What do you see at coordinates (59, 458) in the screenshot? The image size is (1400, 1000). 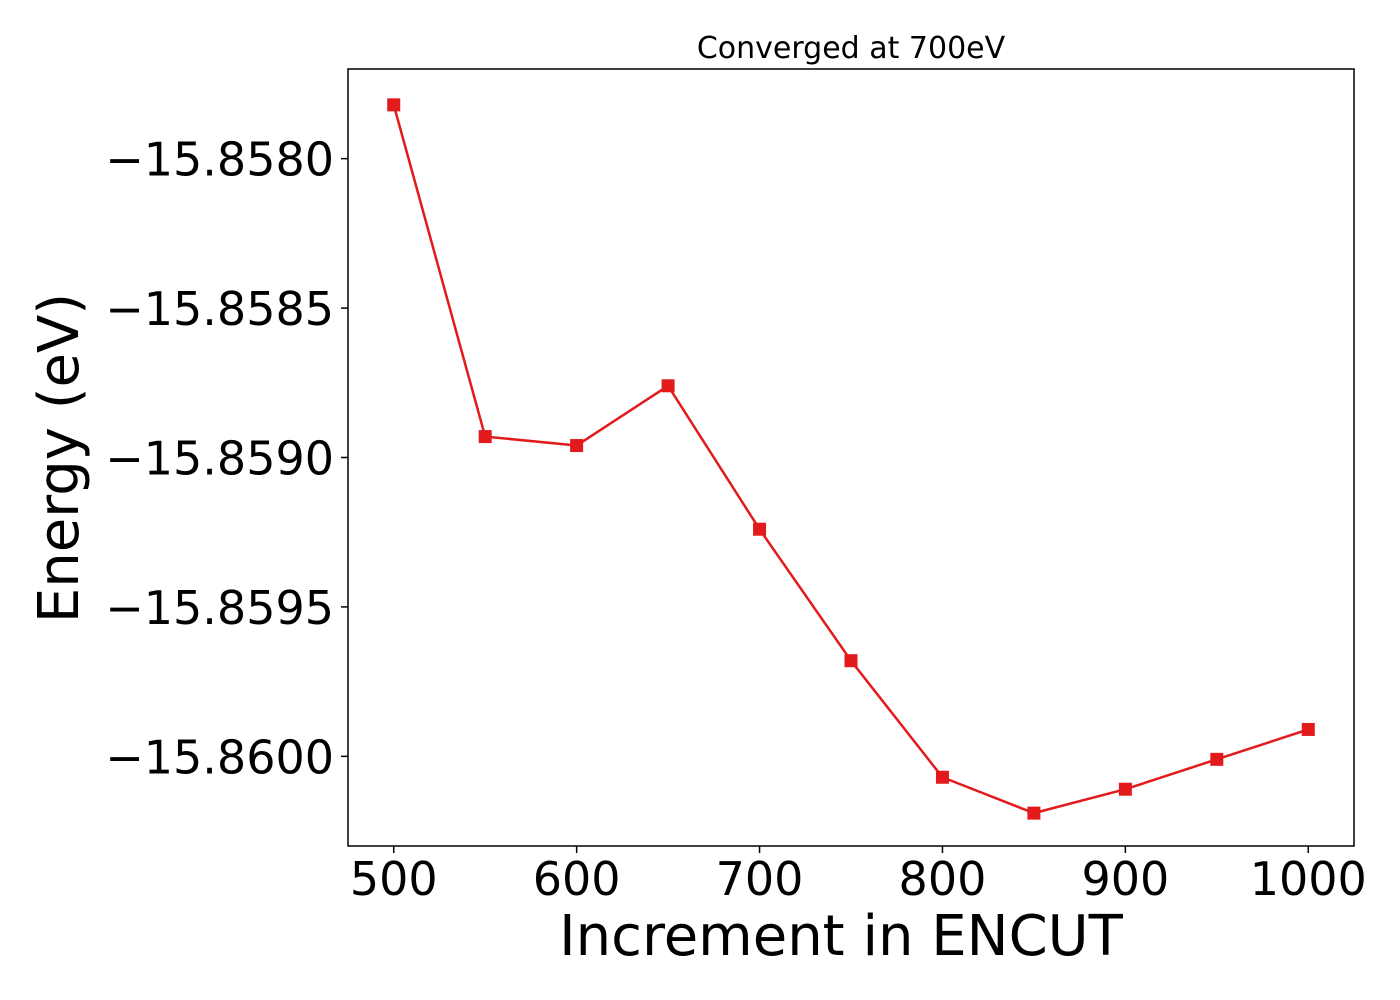 I see `y-axis-label: Energy (eV)` at bounding box center [59, 458].